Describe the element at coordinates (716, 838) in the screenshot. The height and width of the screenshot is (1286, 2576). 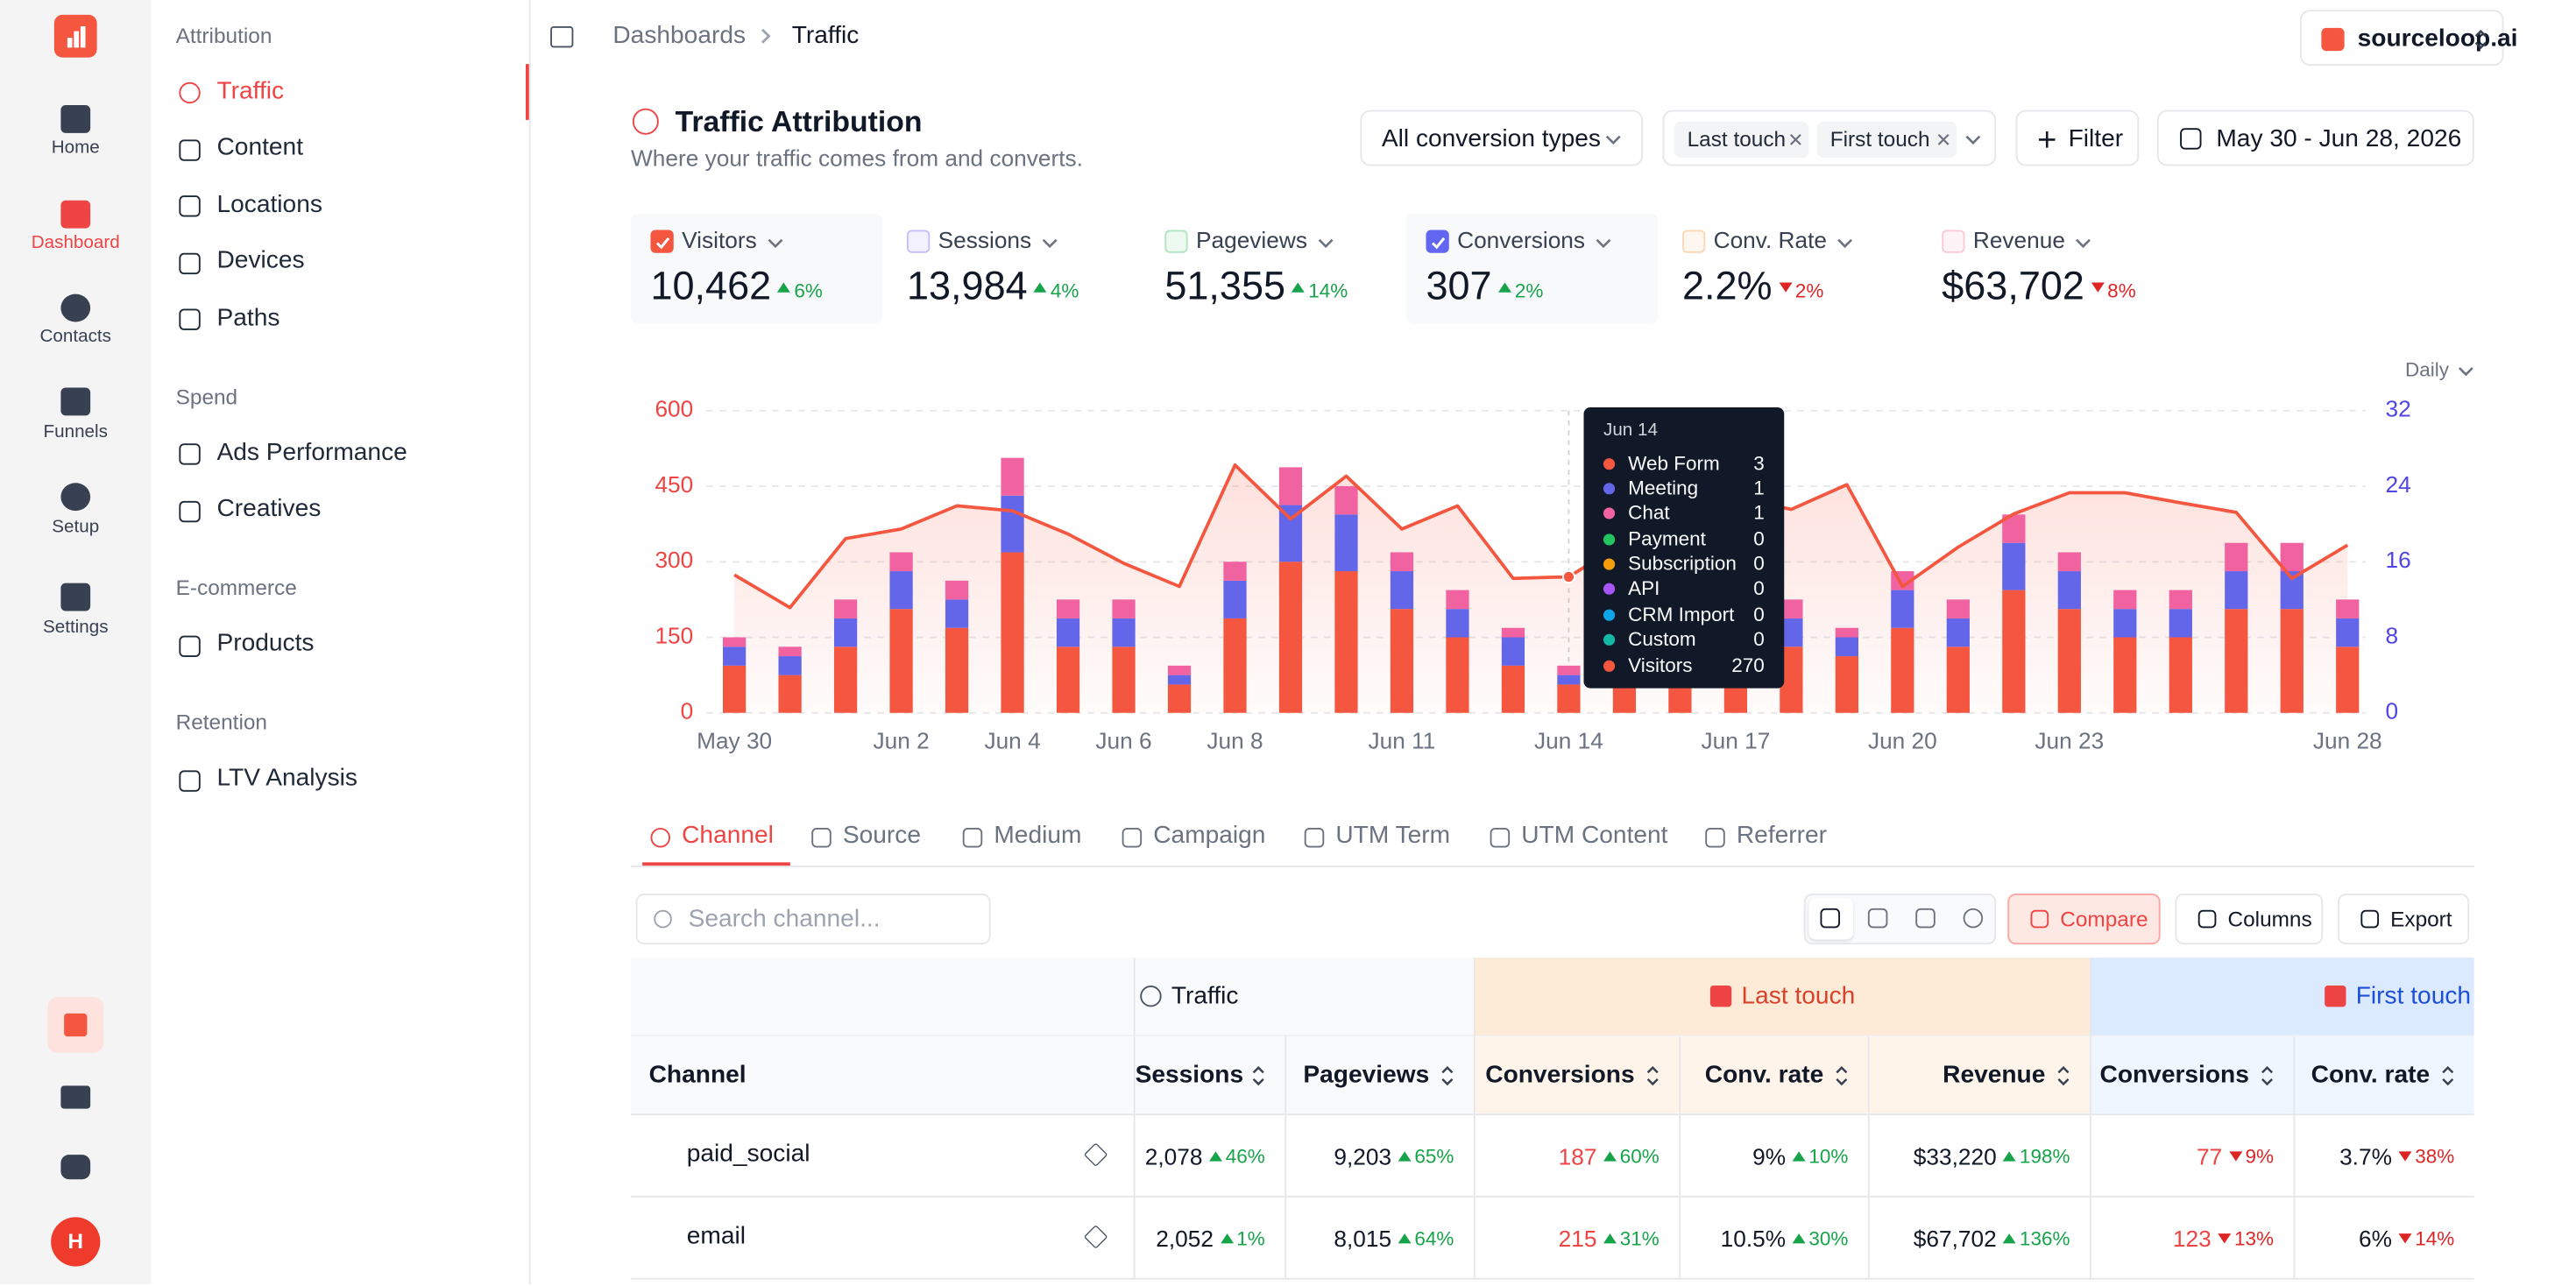
I see `tab: Channel` at that location.